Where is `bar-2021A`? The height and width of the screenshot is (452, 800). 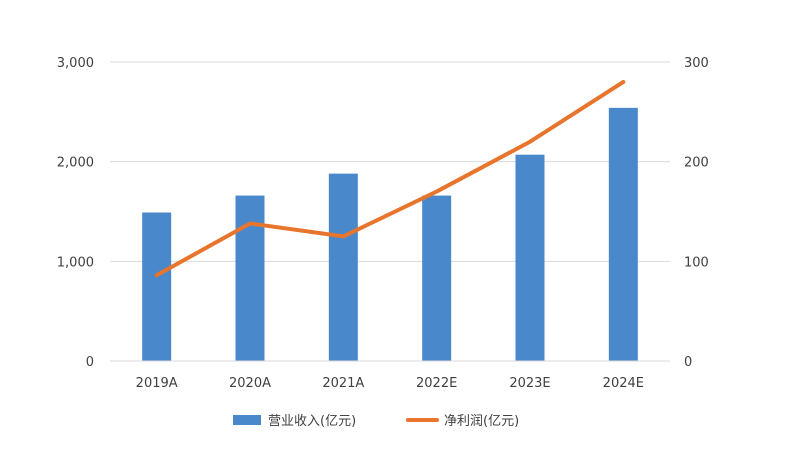 bar-2021A is located at coordinates (343, 267).